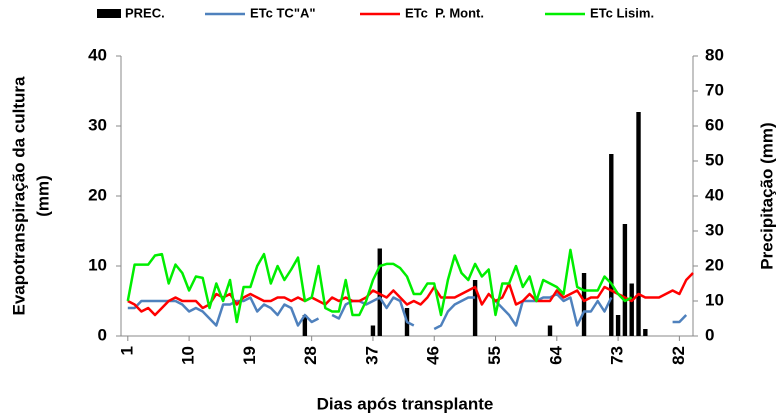  Describe the element at coordinates (97, 264) in the screenshot. I see `y-tick-label: 10` at that location.